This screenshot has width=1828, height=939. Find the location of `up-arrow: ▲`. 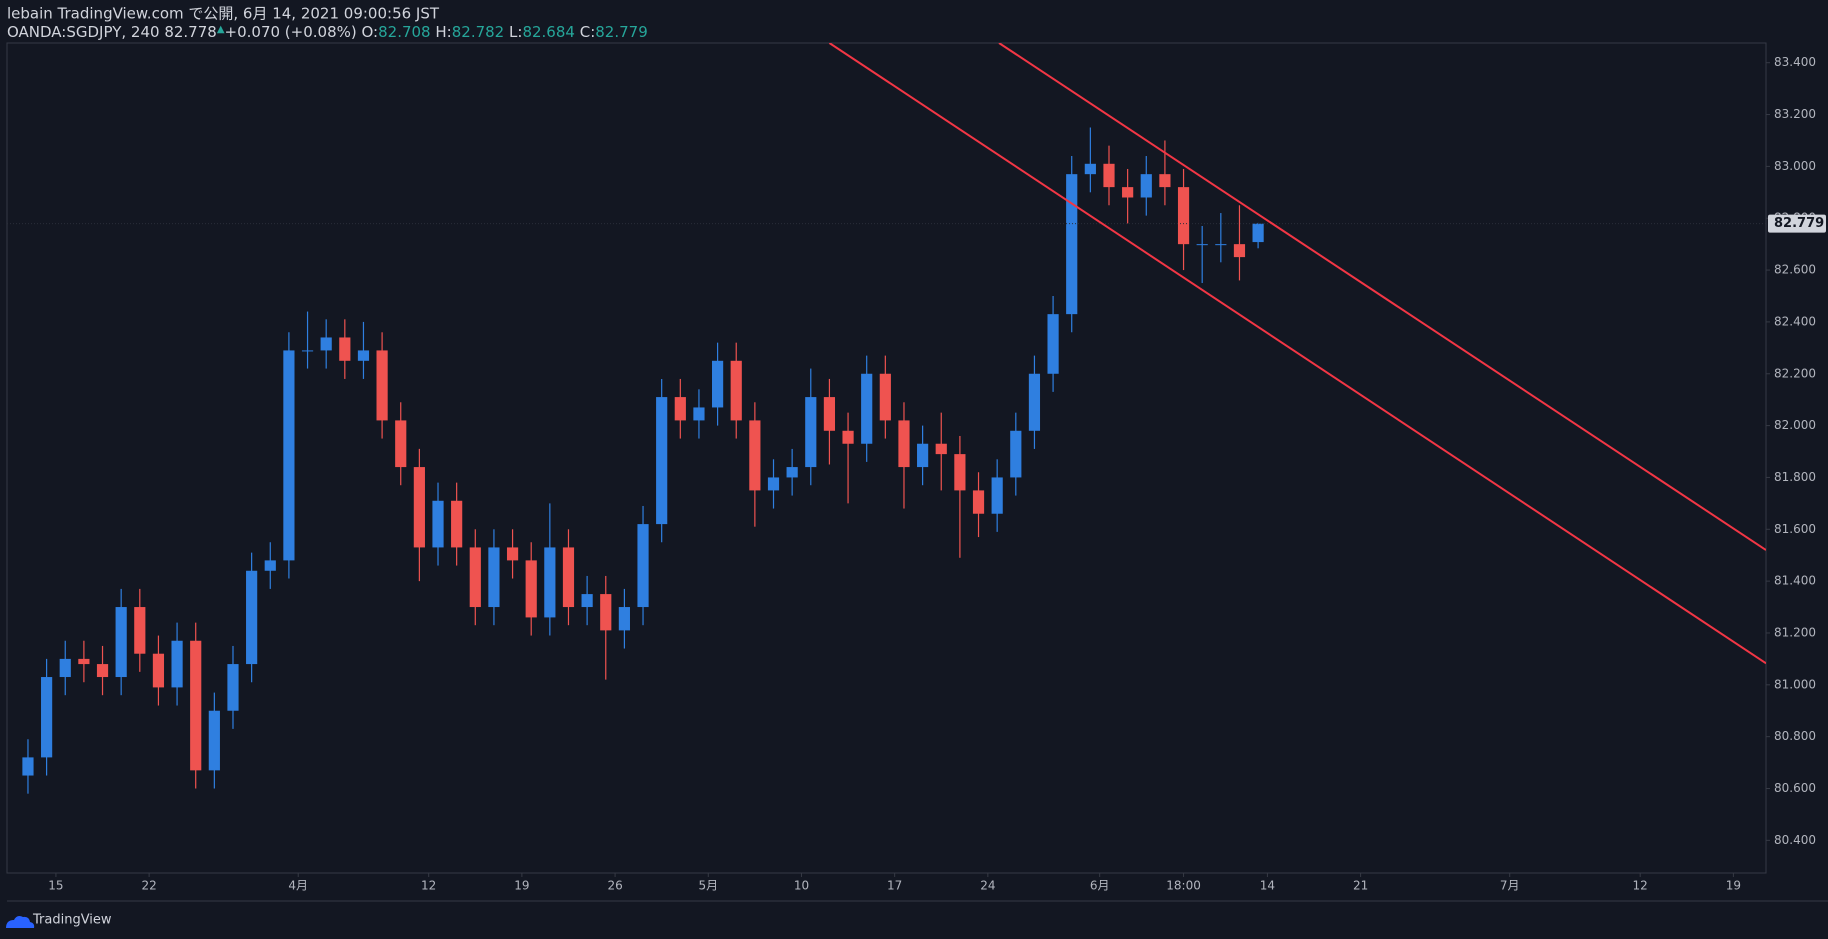

up-arrow: ▲ is located at coordinates (221, 29).